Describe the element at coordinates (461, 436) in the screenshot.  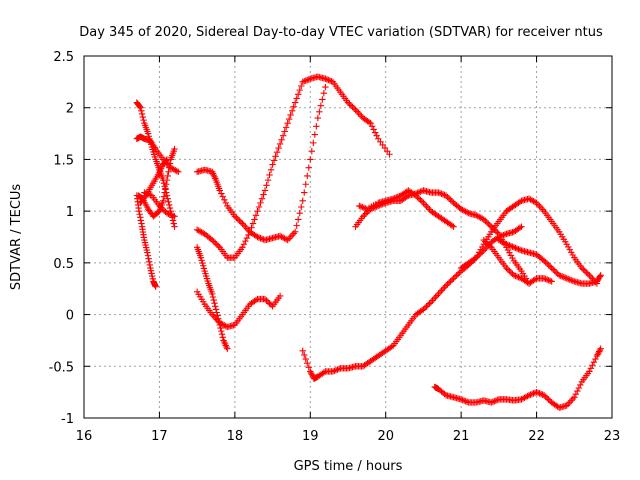
I see `x-tick-label: 21` at that location.